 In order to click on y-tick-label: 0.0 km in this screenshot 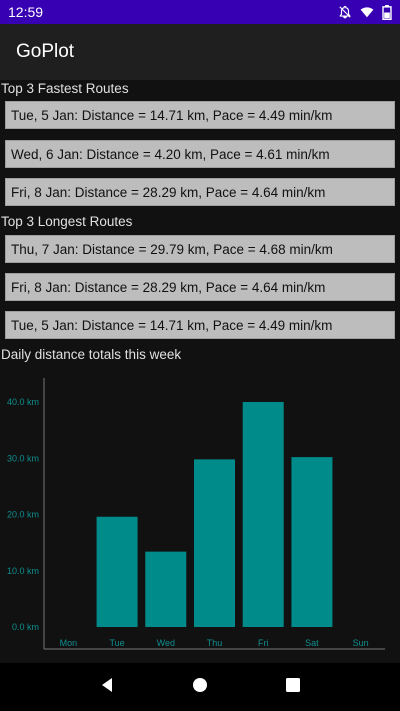, I will do `click(25, 627)`.